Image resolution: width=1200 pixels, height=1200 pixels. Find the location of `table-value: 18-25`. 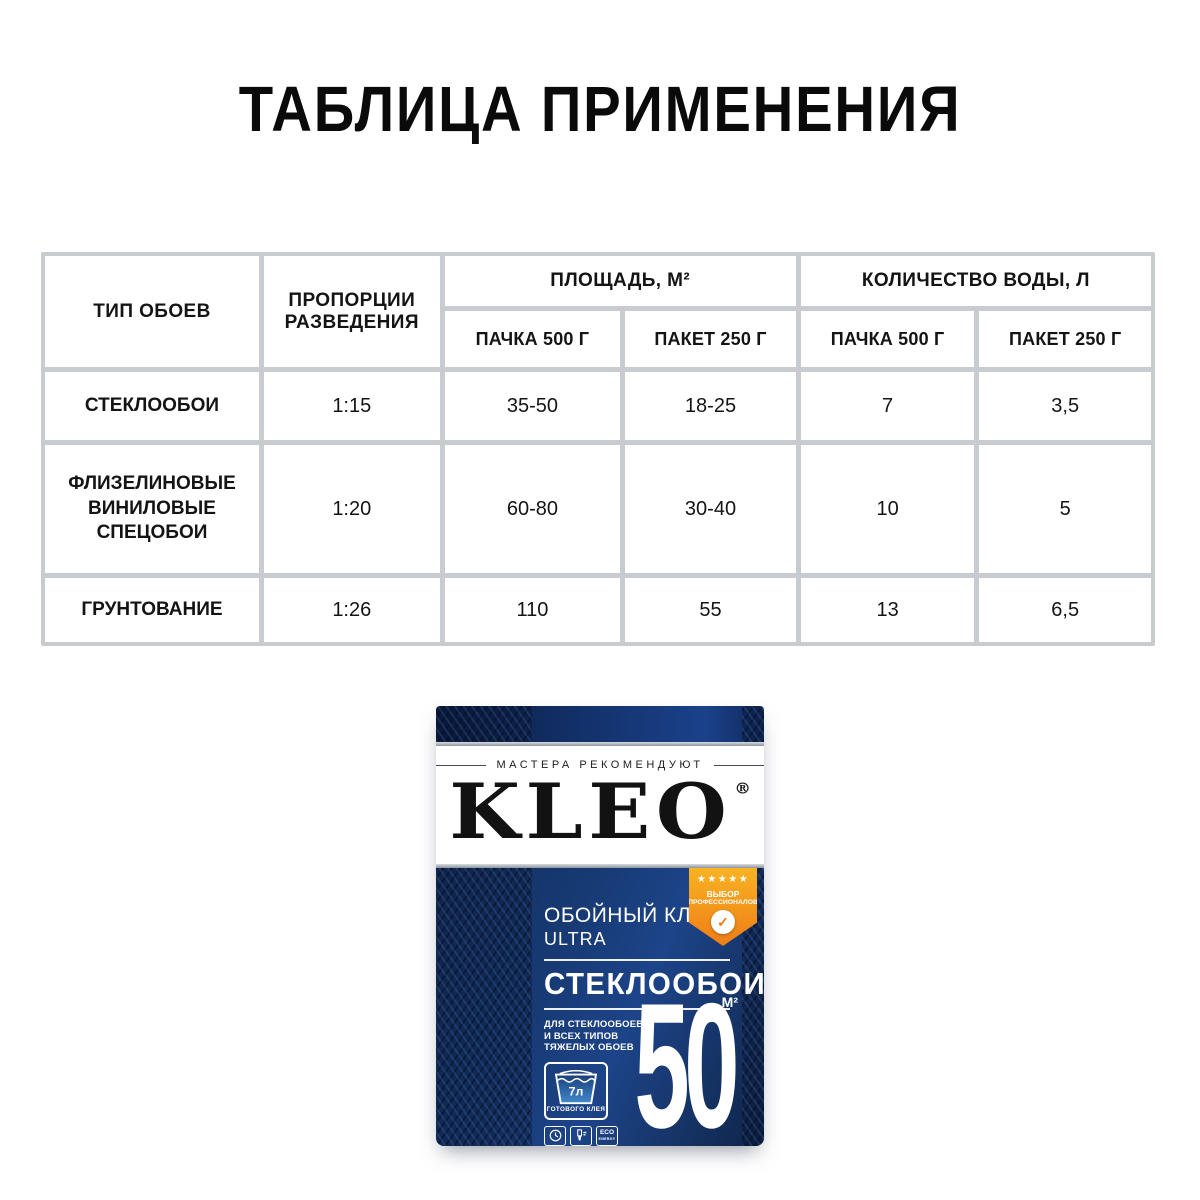

table-value: 18-25 is located at coordinates (710, 406).